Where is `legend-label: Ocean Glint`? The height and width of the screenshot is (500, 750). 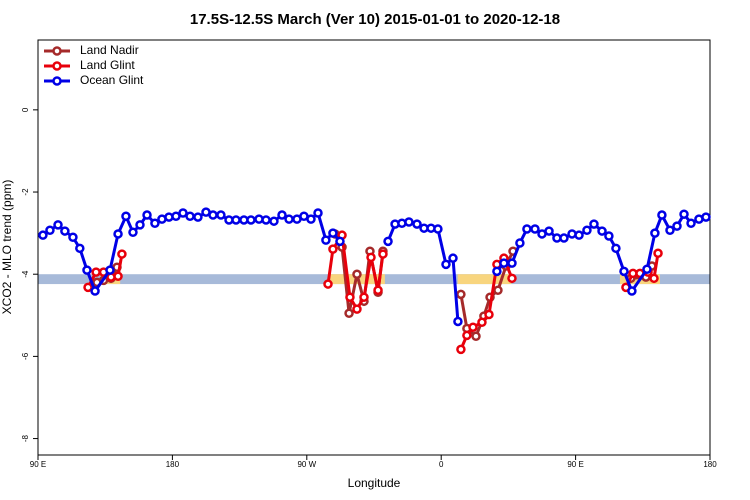 legend-label: Ocean Glint is located at coordinates (112, 80).